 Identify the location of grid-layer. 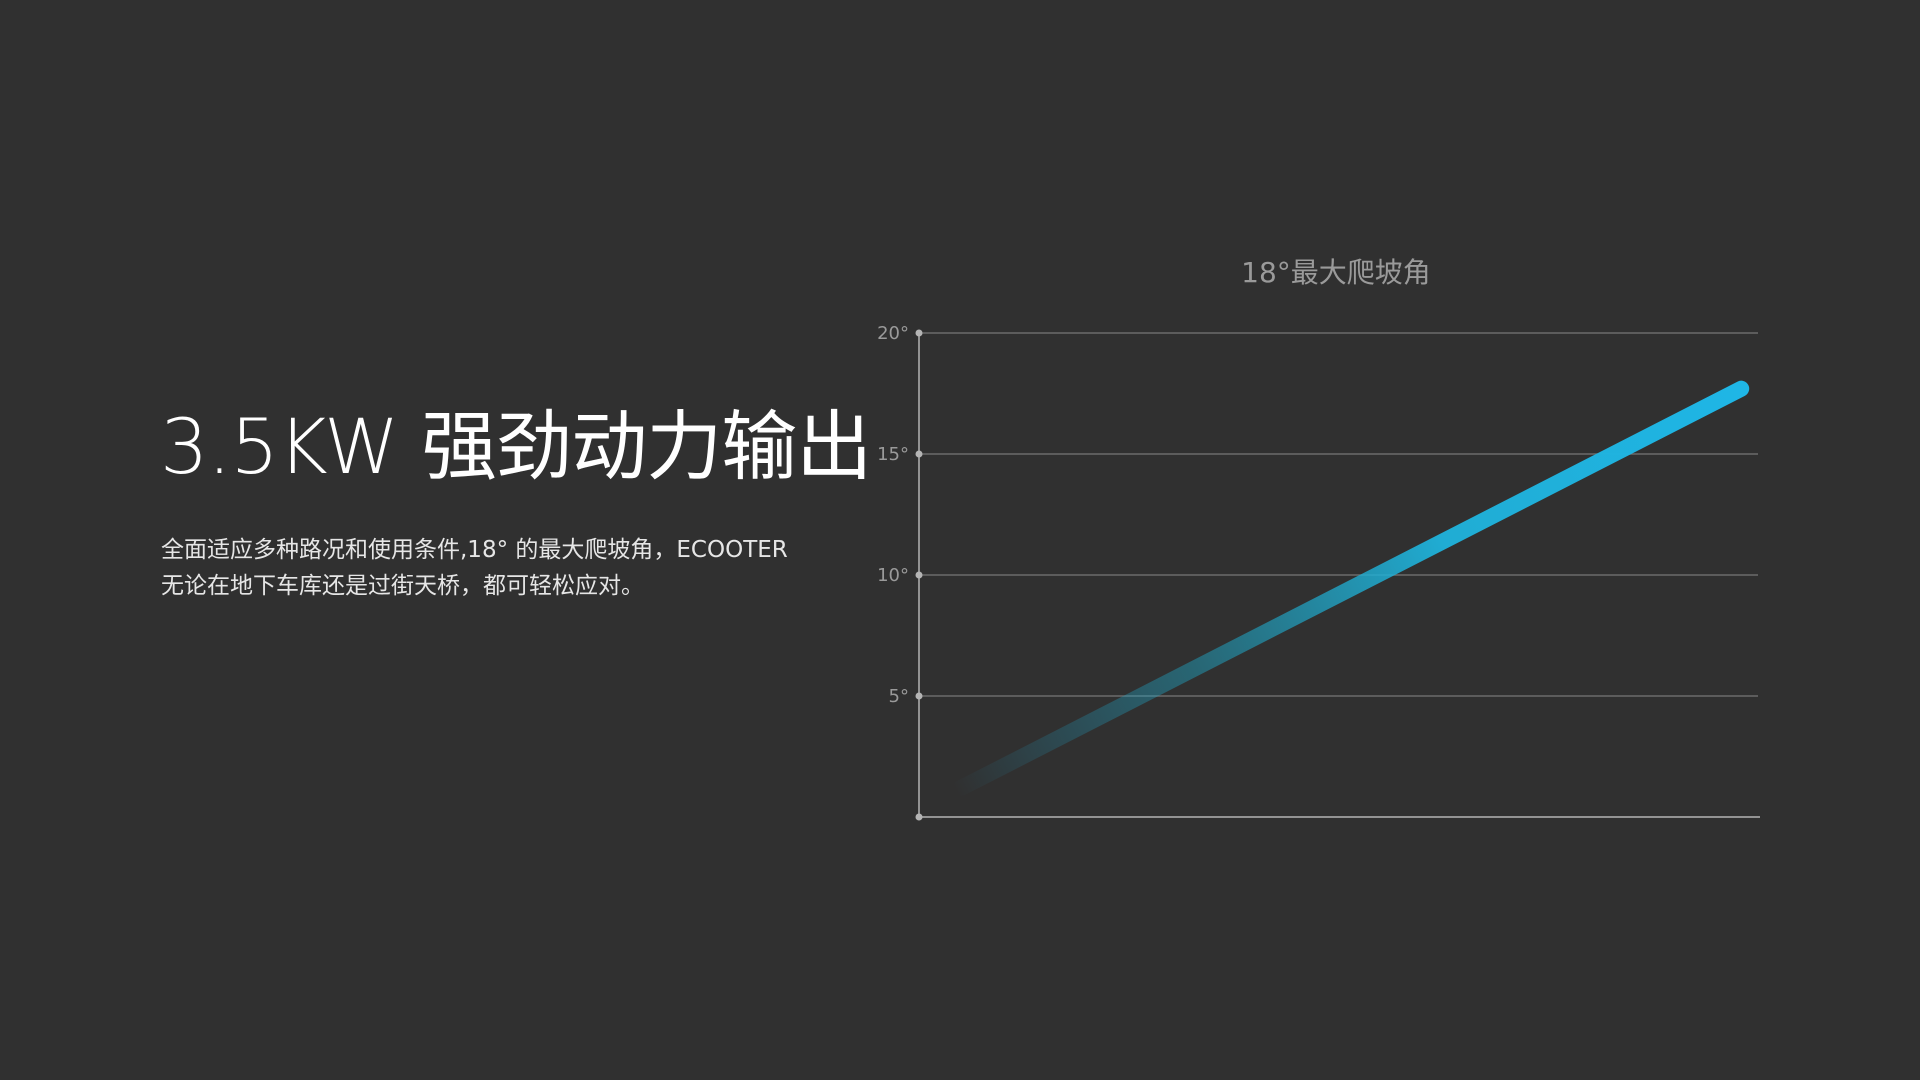
(1338, 514).